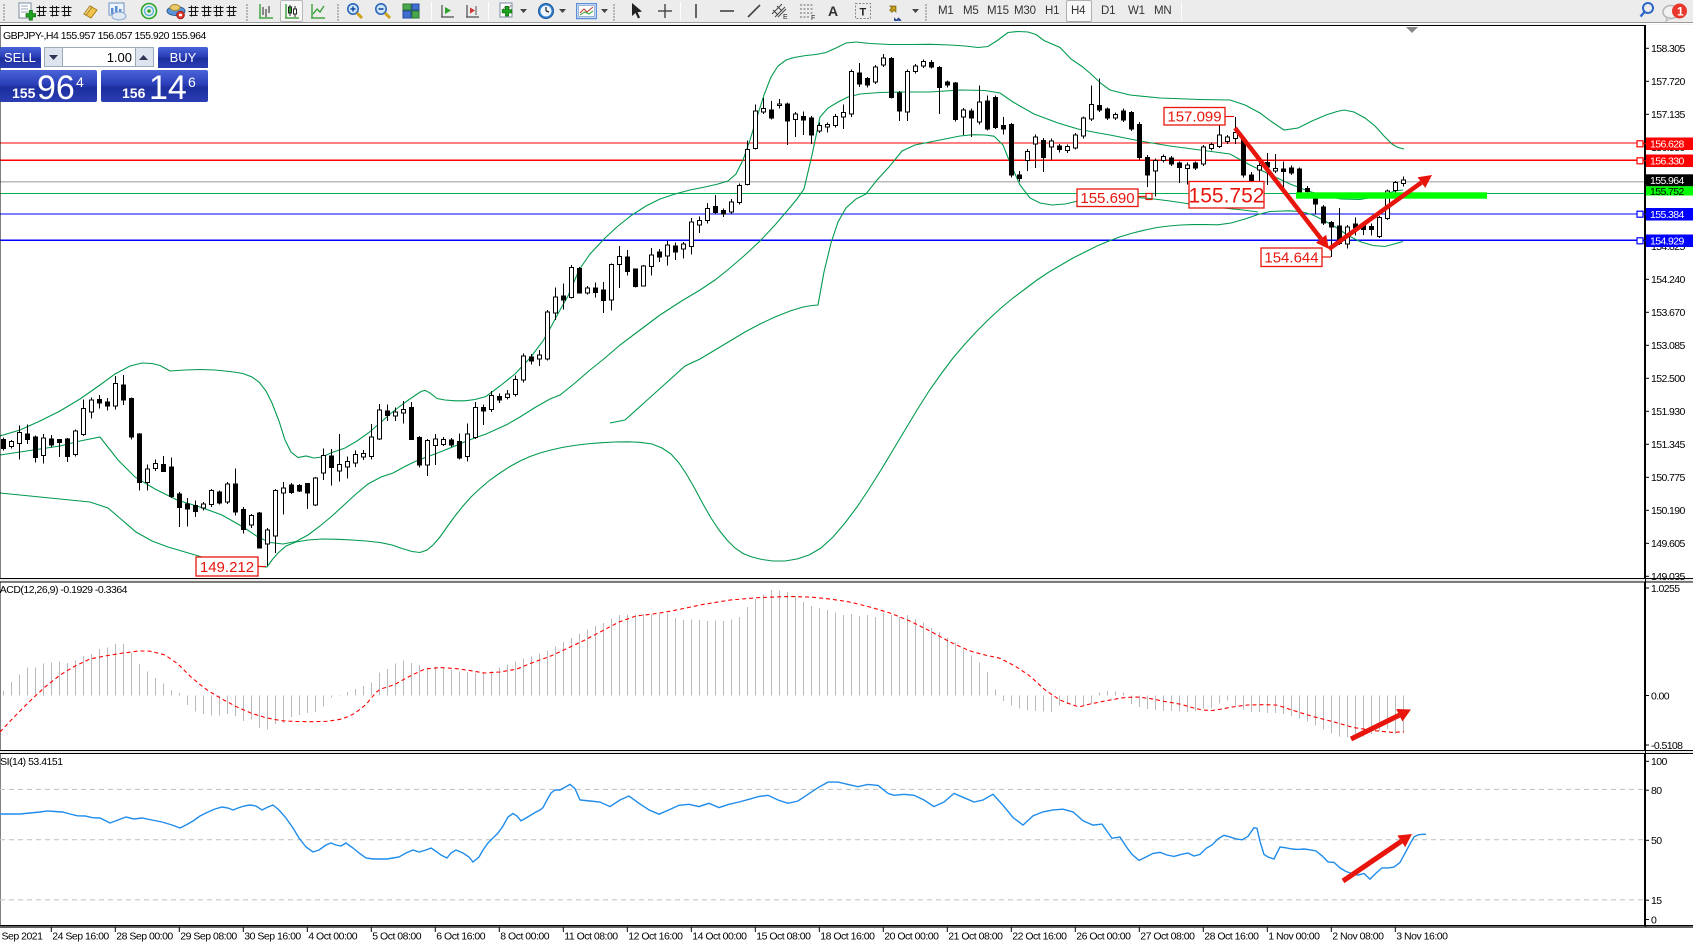 The width and height of the screenshot is (1693, 944). Describe the element at coordinates (655, 937) in the screenshot. I see `svg-text: 12 Oct 16:00` at that location.